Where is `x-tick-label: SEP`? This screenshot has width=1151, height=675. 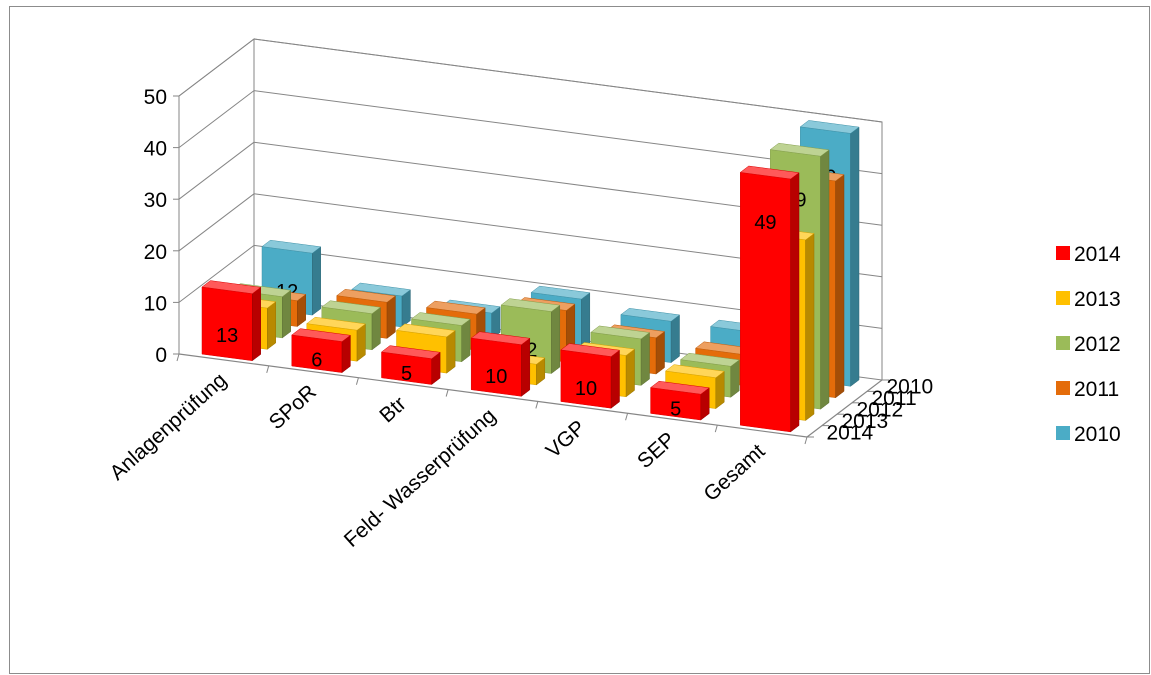
x-tick-label: SEP is located at coordinates (656, 450).